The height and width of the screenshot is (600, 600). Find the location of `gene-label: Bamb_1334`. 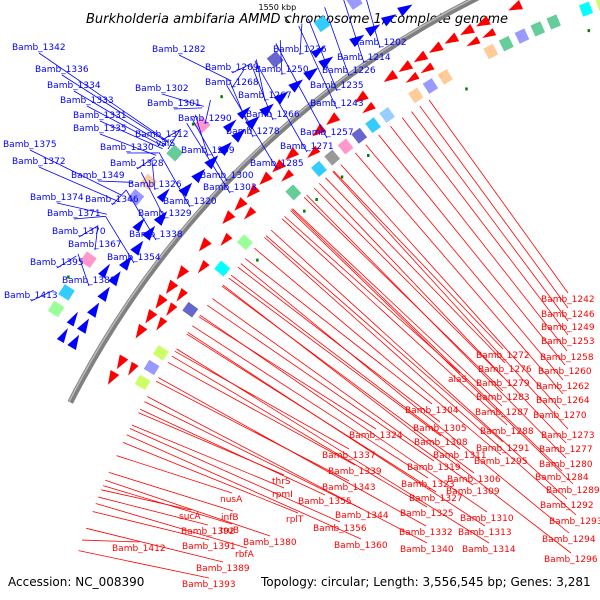

gene-label: Bamb_1334 is located at coordinates (74, 86).